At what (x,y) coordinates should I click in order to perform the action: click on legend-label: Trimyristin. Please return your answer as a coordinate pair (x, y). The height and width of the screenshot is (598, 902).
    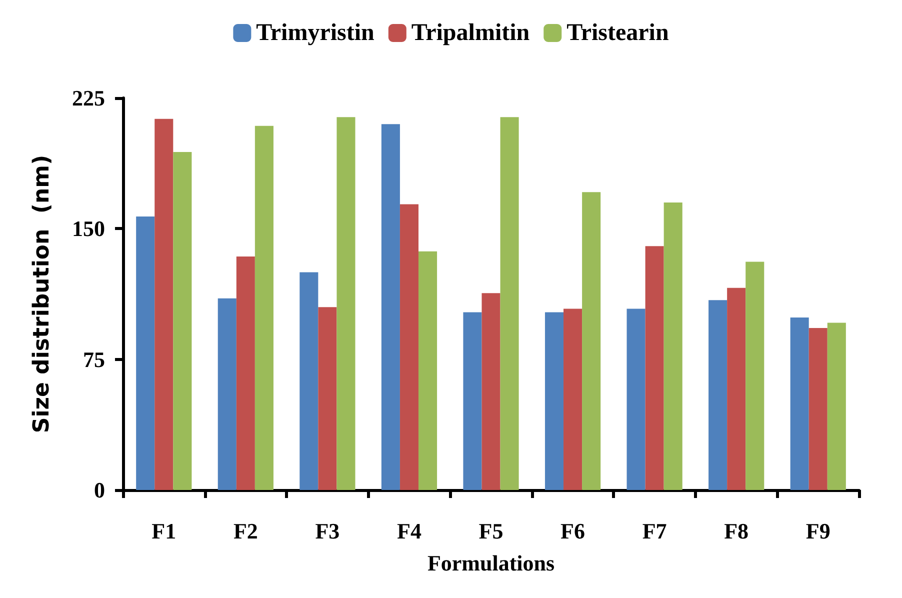
    Looking at the image, I should click on (315, 33).